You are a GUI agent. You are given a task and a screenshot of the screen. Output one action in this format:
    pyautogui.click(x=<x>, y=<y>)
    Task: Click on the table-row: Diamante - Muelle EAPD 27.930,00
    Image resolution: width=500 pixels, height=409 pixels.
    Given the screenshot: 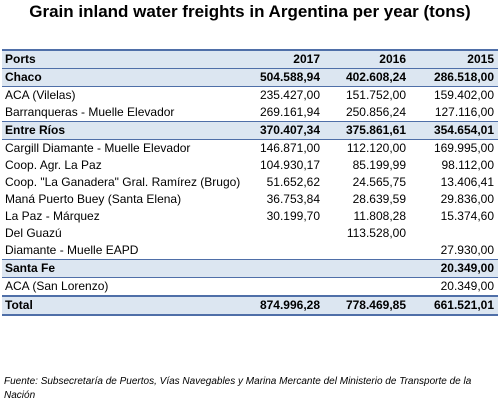 What is the action you would take?
    pyautogui.click(x=250, y=251)
    